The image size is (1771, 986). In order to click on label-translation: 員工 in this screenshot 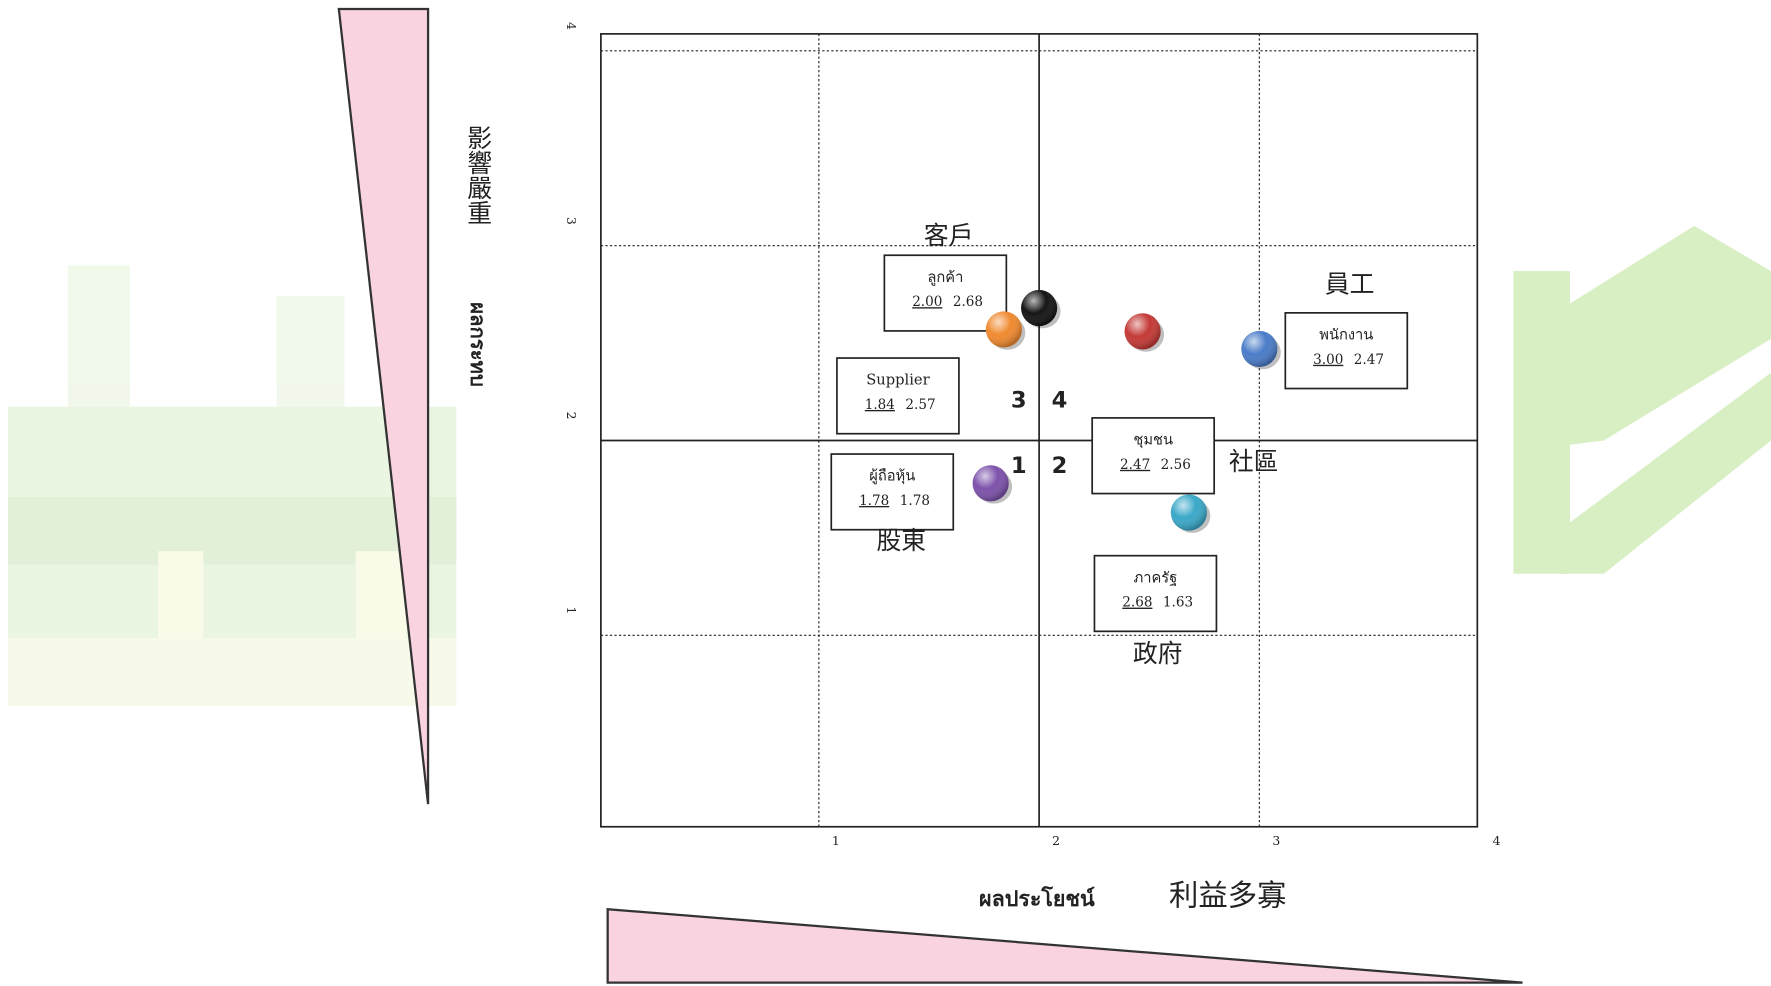, I will do `click(1350, 284)`.